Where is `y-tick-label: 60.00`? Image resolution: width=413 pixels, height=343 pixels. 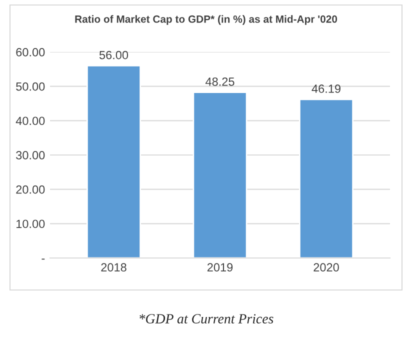
y-tick-label: 60.00 is located at coordinates (30, 52).